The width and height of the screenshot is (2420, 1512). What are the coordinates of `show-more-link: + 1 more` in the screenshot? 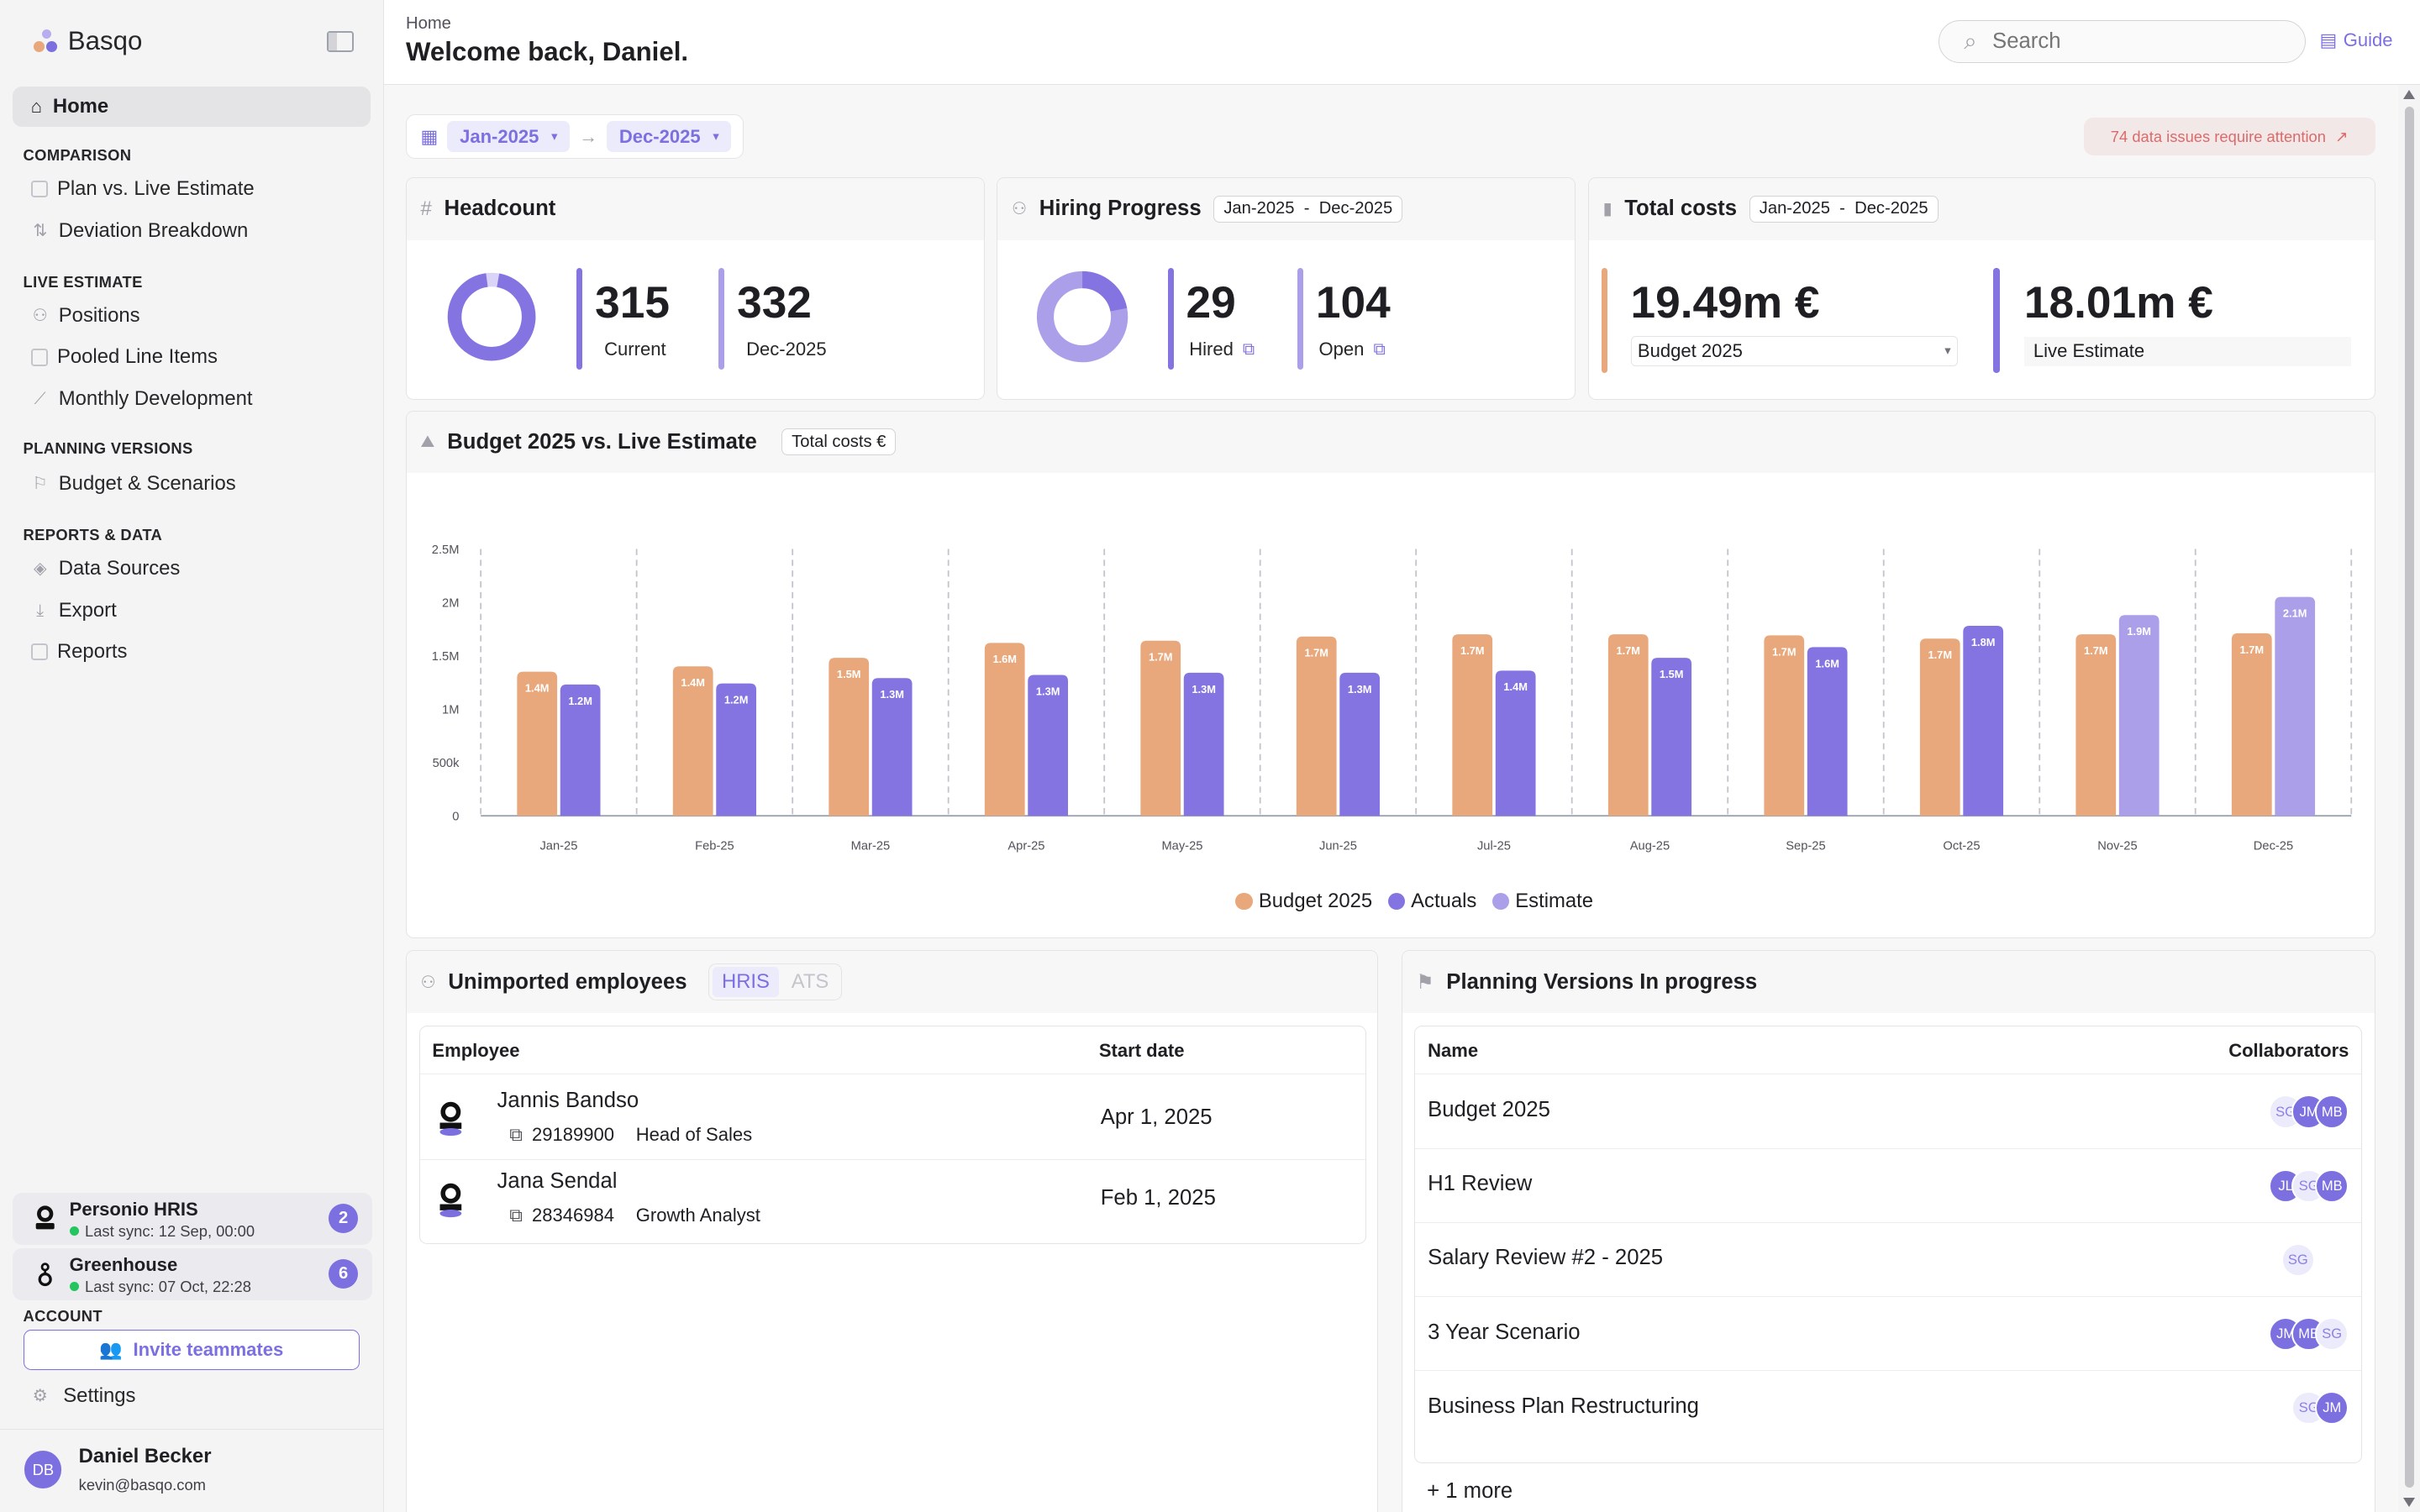 It's located at (1470, 1490).